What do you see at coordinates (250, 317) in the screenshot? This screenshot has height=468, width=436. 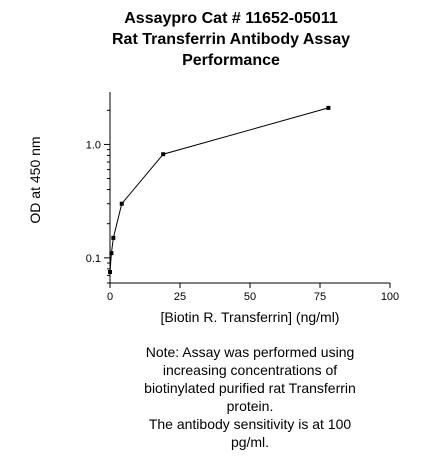 I see `x-axis-label: [Biotin R. Transferrin] (ng/ml)` at bounding box center [250, 317].